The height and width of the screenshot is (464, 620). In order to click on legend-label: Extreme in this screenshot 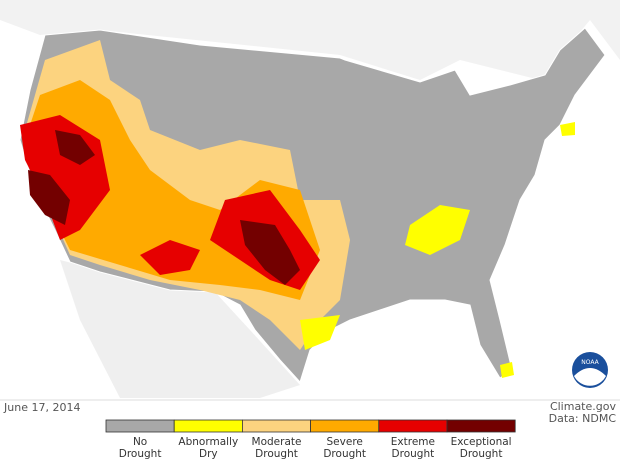, I will do `click(413, 442)`.